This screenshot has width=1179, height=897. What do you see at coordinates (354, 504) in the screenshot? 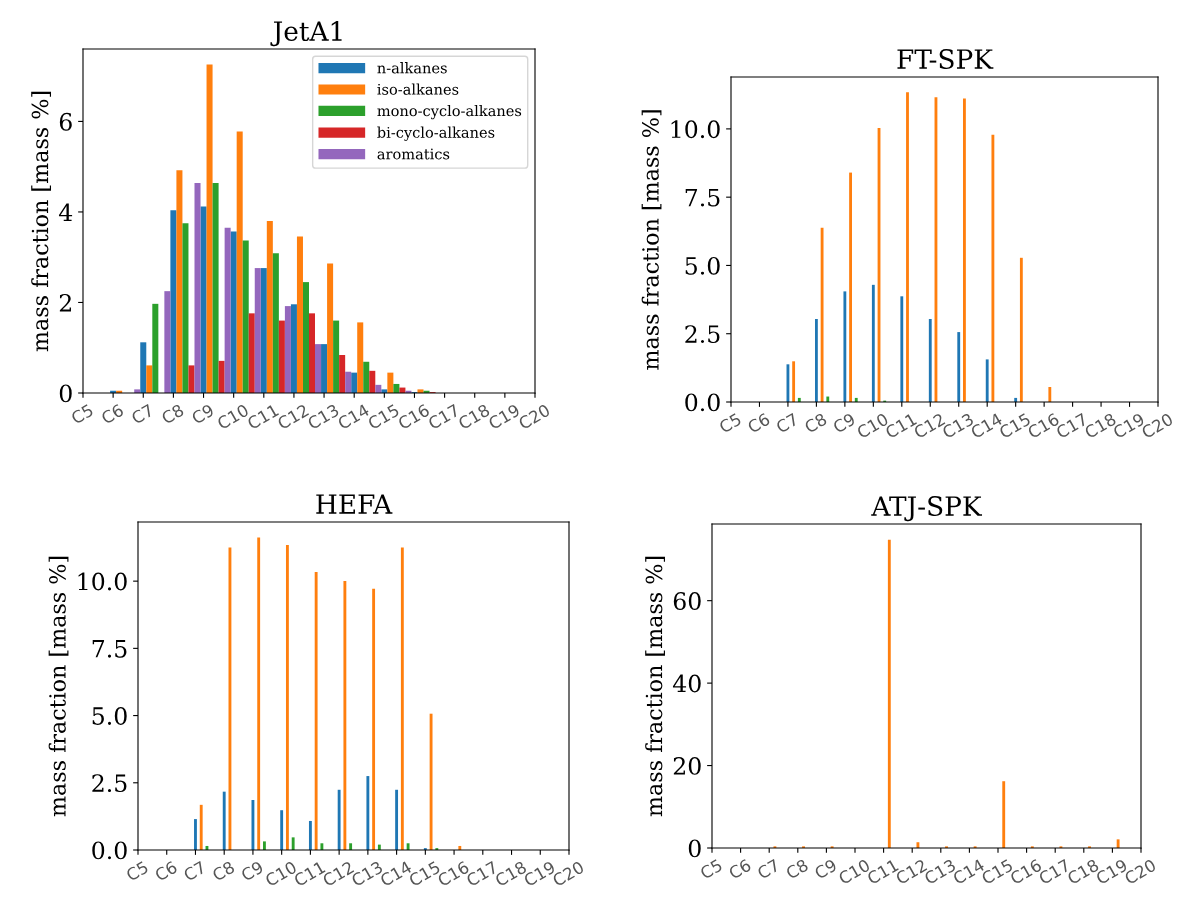
I see `chart-title: HEFA` at bounding box center [354, 504].